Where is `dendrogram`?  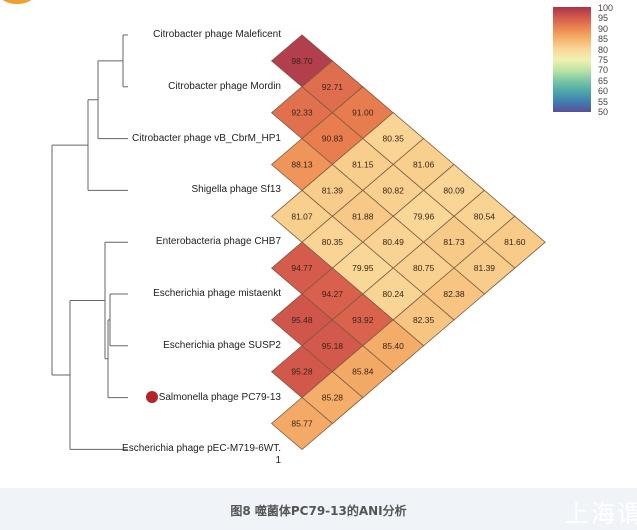
dendrogram is located at coordinates (89, 242).